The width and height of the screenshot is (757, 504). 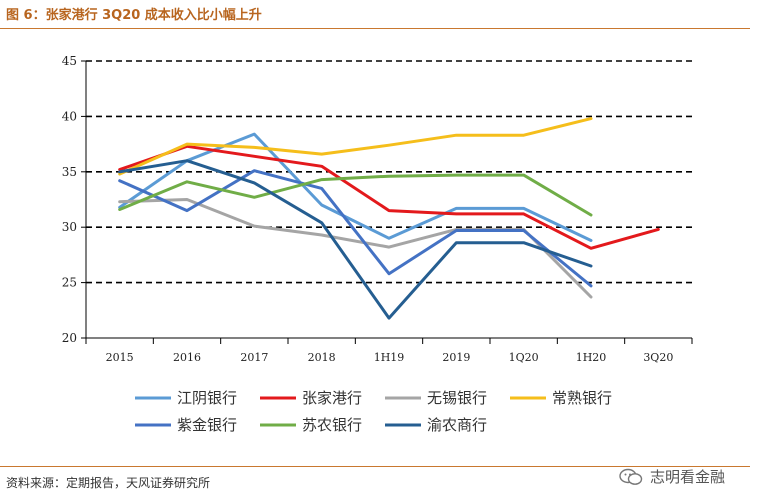 I want to click on legend-item: 苏农银行, so click(x=311, y=425).